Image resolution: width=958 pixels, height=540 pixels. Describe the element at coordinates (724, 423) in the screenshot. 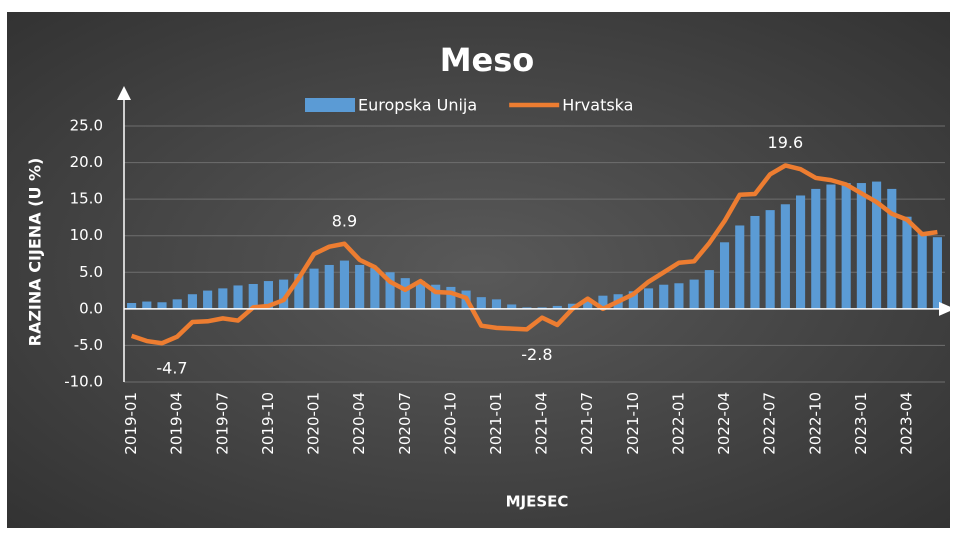

I see `x-tick-label: 2022-04` at that location.